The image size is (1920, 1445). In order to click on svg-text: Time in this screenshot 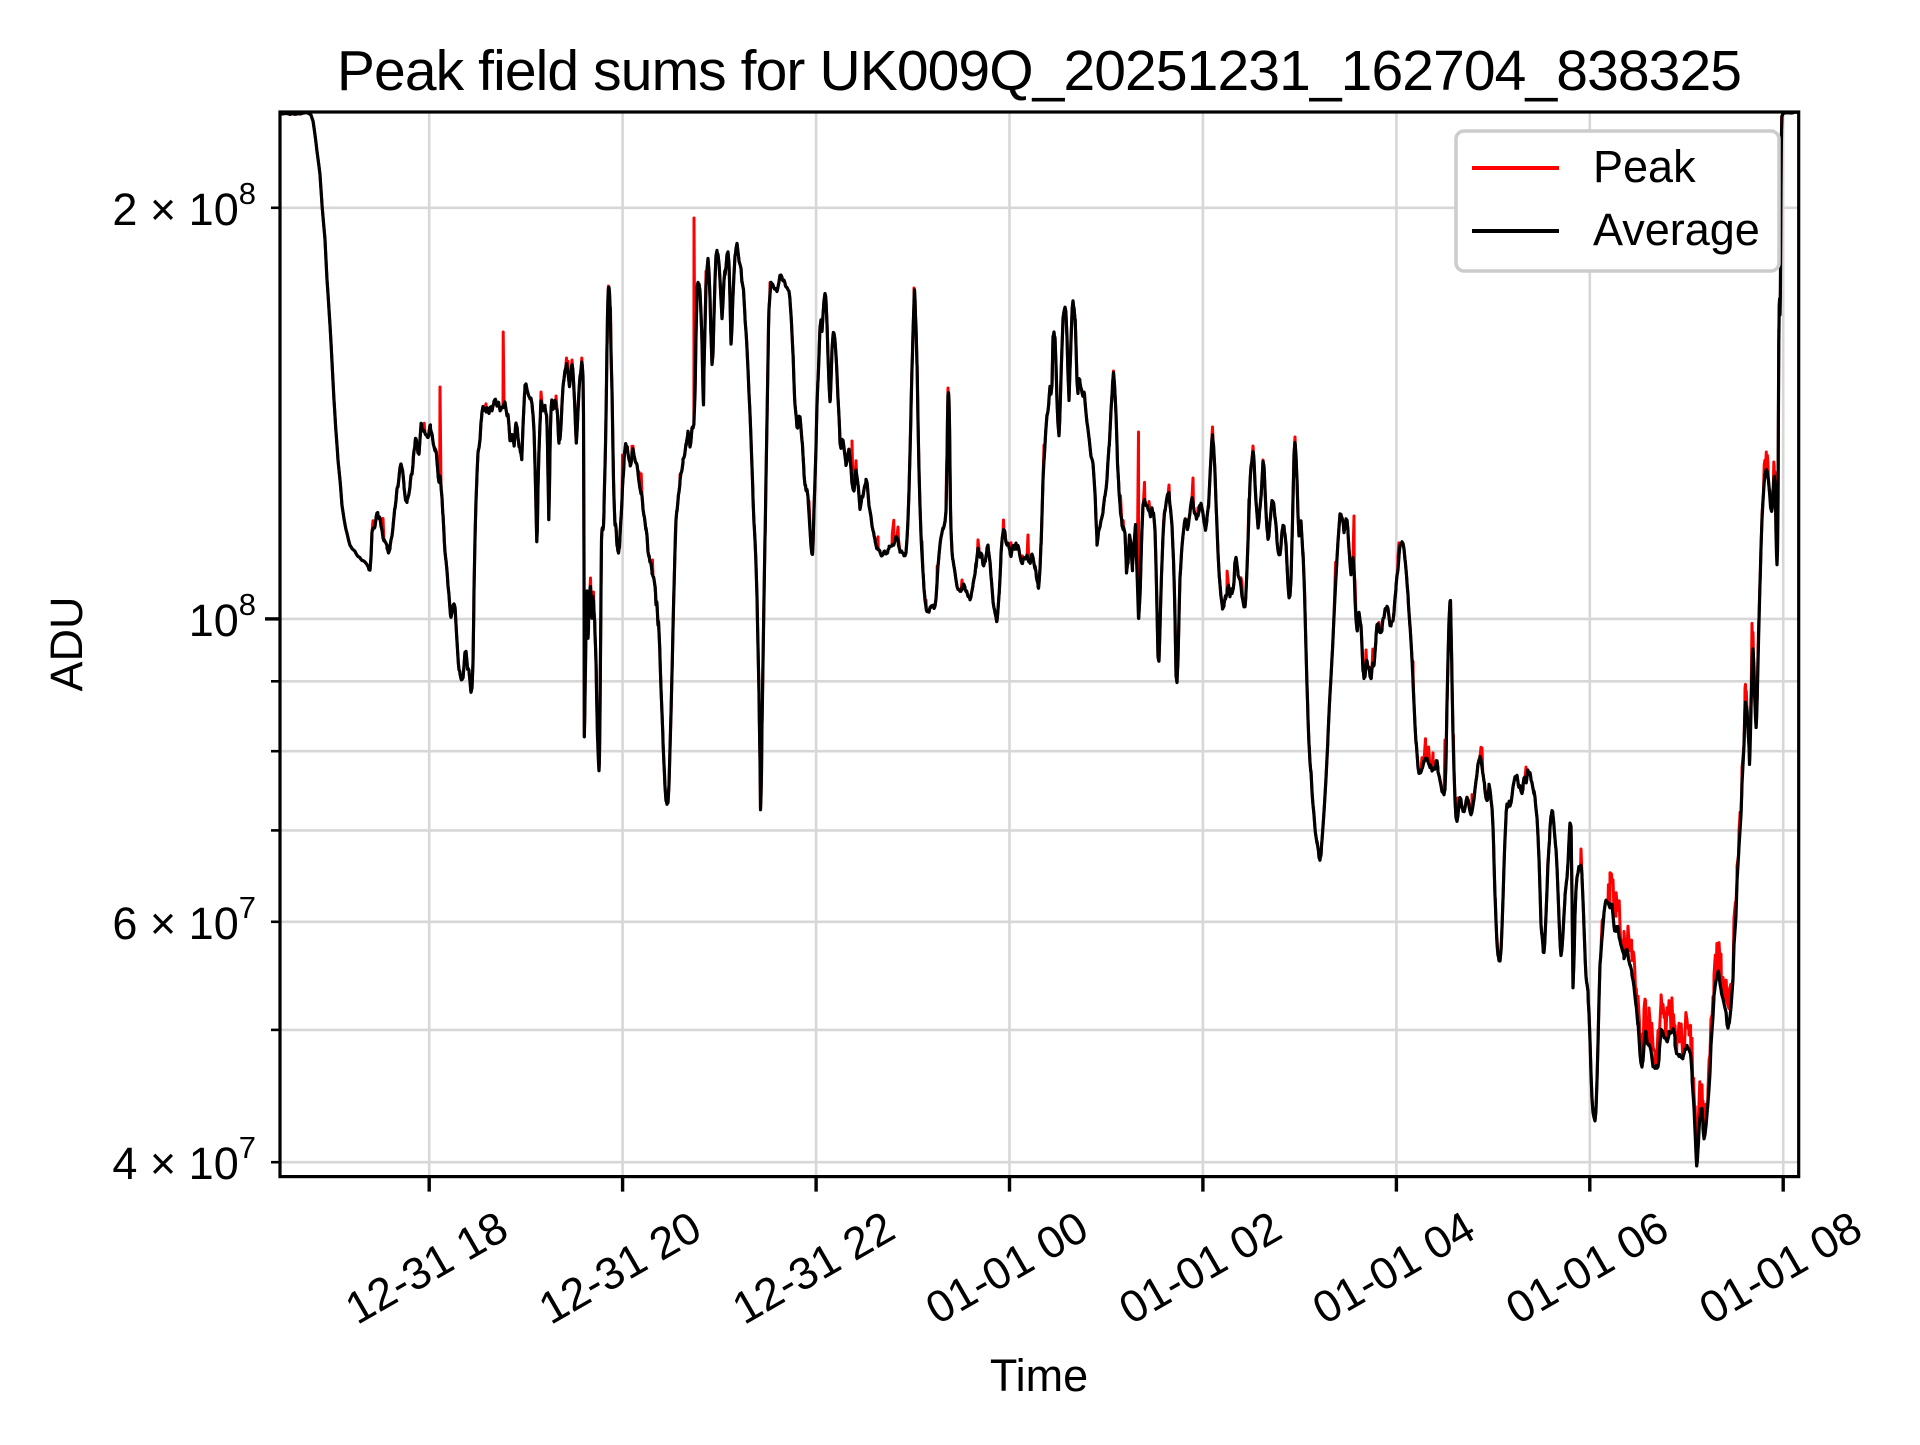, I will do `click(1039, 1375)`.